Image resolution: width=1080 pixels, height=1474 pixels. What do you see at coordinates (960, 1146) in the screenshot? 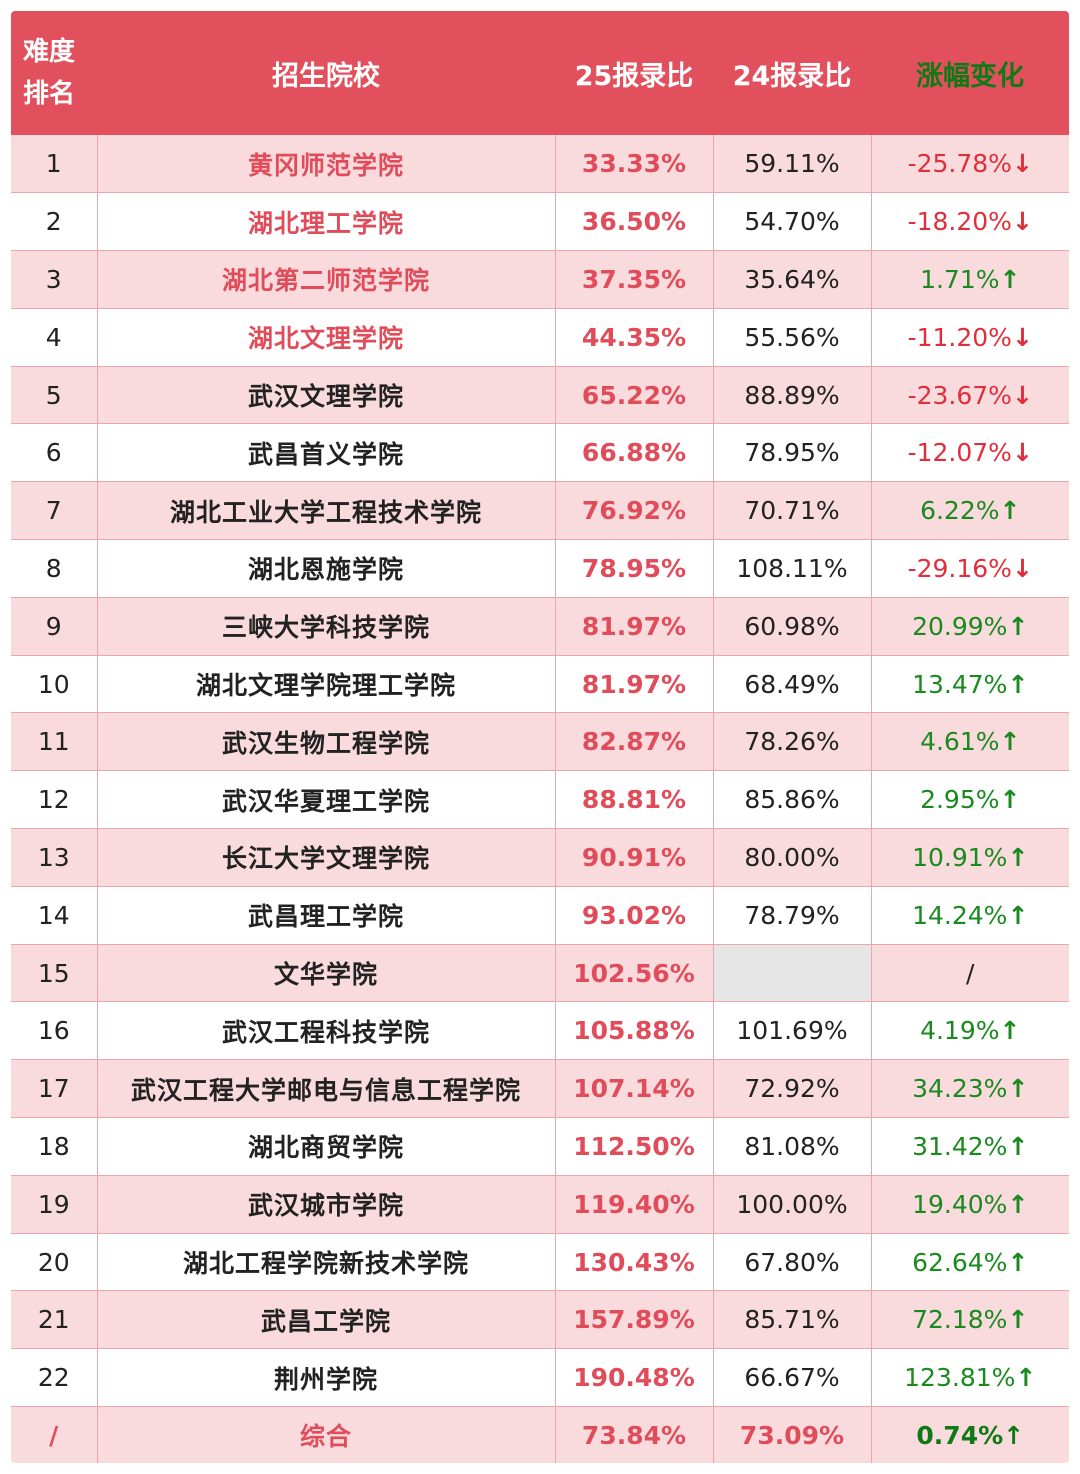
I see `change-value: 31.42%` at bounding box center [960, 1146].